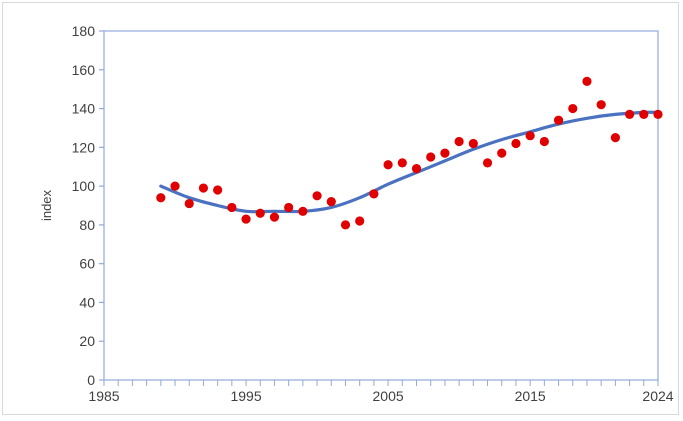 This screenshot has width=683, height=421. I want to click on x-tick-label: 2015, so click(530, 396).